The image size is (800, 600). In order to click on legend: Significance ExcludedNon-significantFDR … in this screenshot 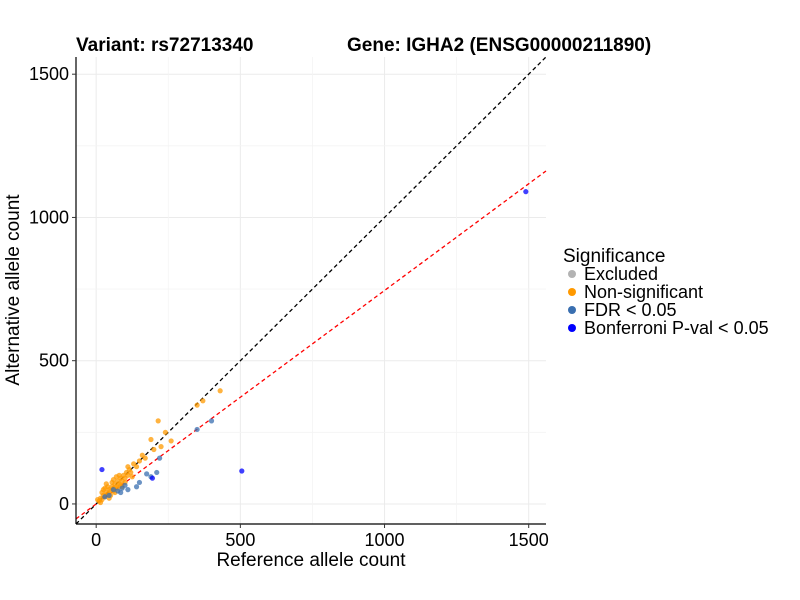, I will do `click(666, 292)`.